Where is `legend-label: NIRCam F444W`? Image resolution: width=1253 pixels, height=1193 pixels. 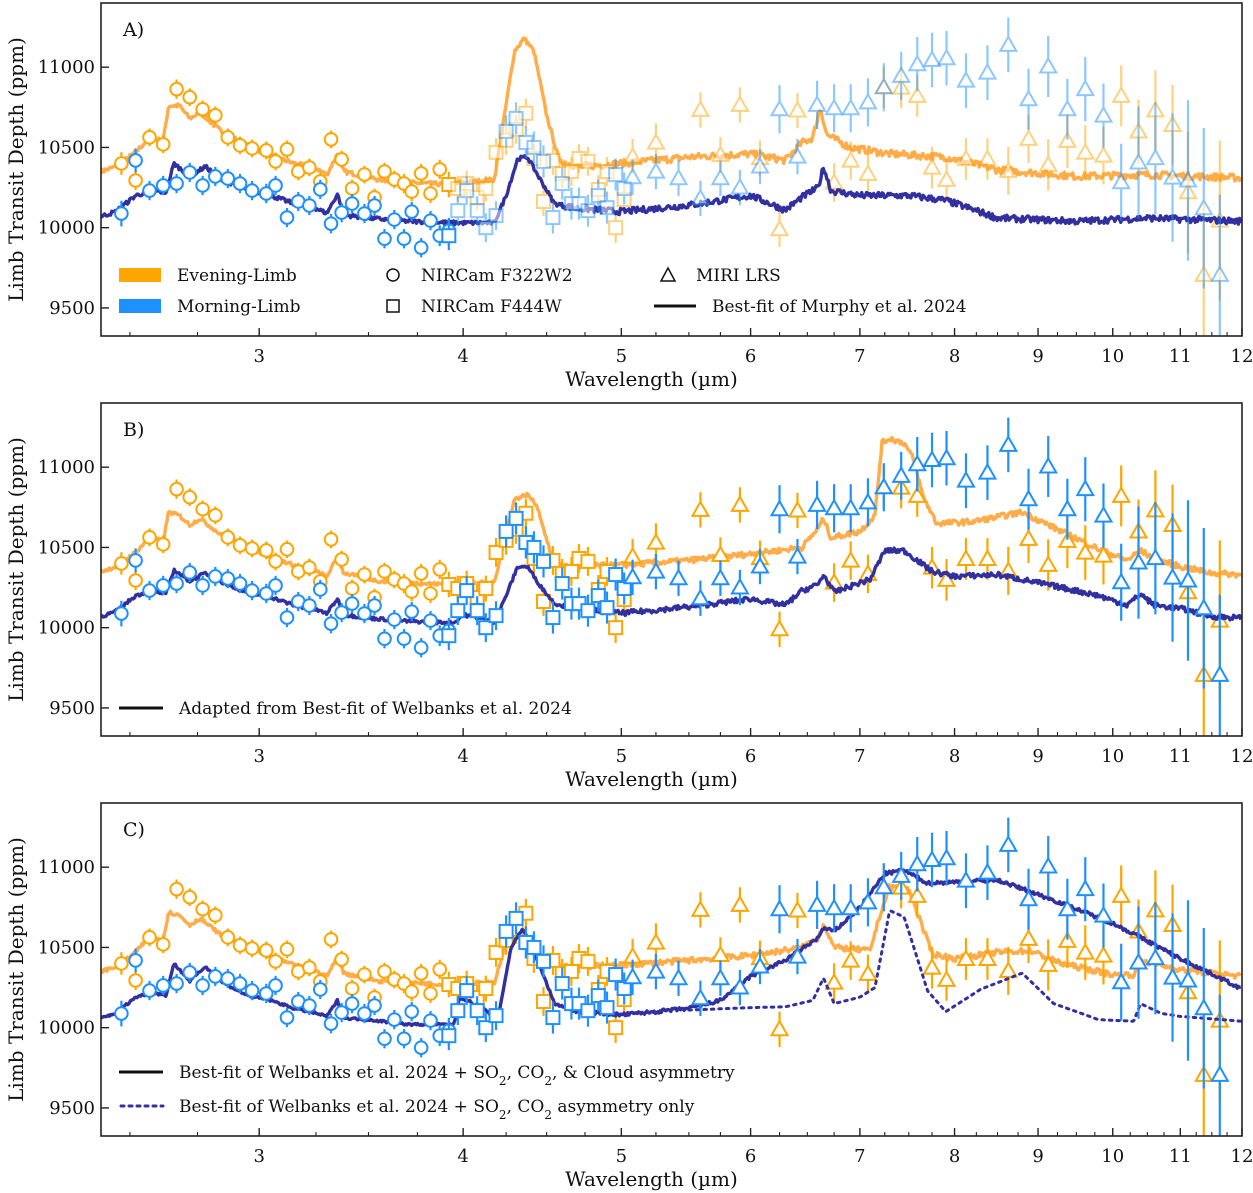
legend-label: NIRCam F444W is located at coordinates (491, 307).